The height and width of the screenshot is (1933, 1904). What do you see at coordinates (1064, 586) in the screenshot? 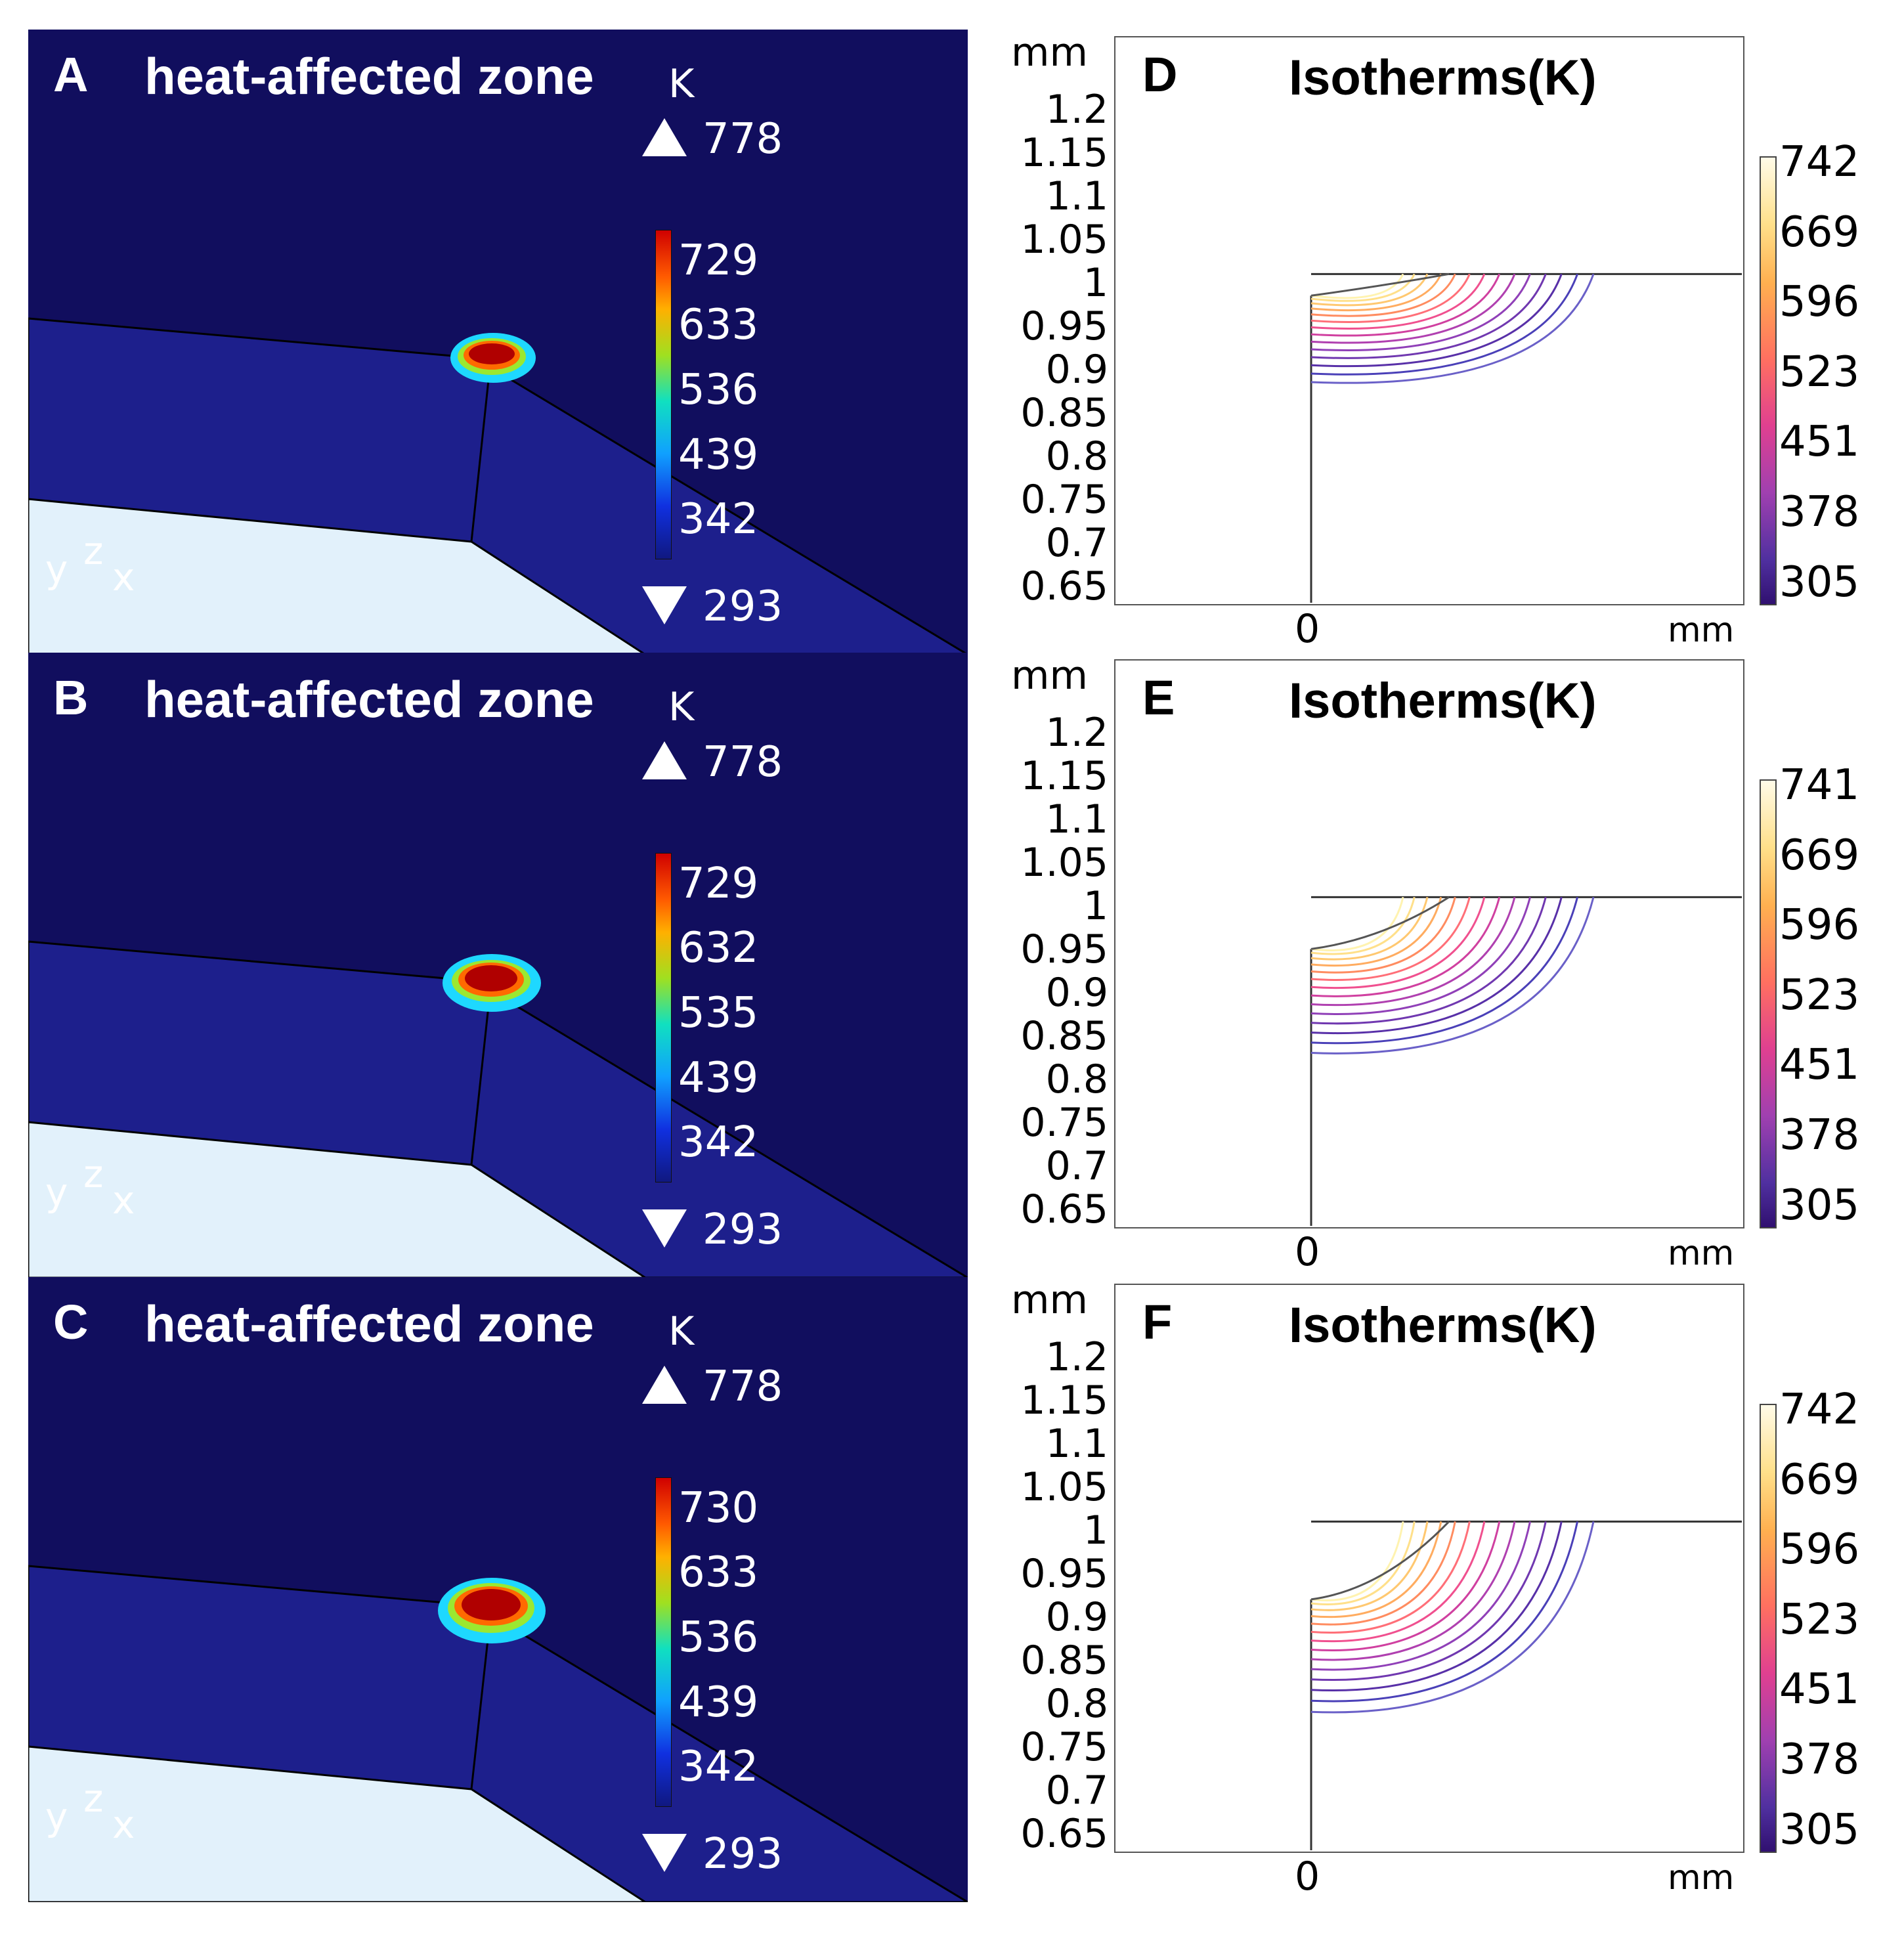
I see `y-tick: 0.65` at bounding box center [1064, 586].